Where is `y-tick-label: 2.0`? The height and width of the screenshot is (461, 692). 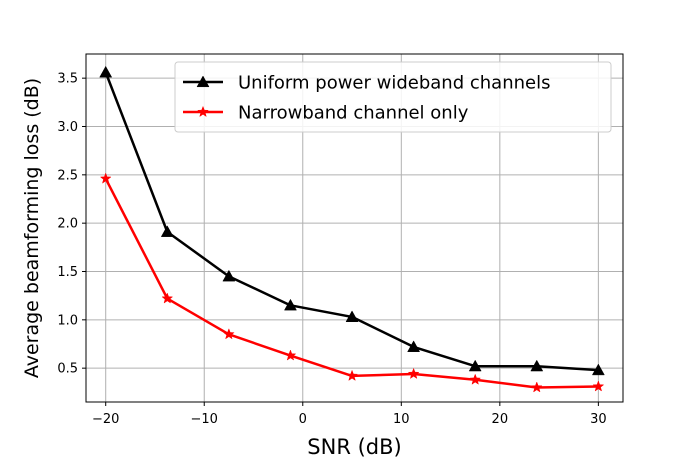
y-tick-label: 2.0 is located at coordinates (67, 224).